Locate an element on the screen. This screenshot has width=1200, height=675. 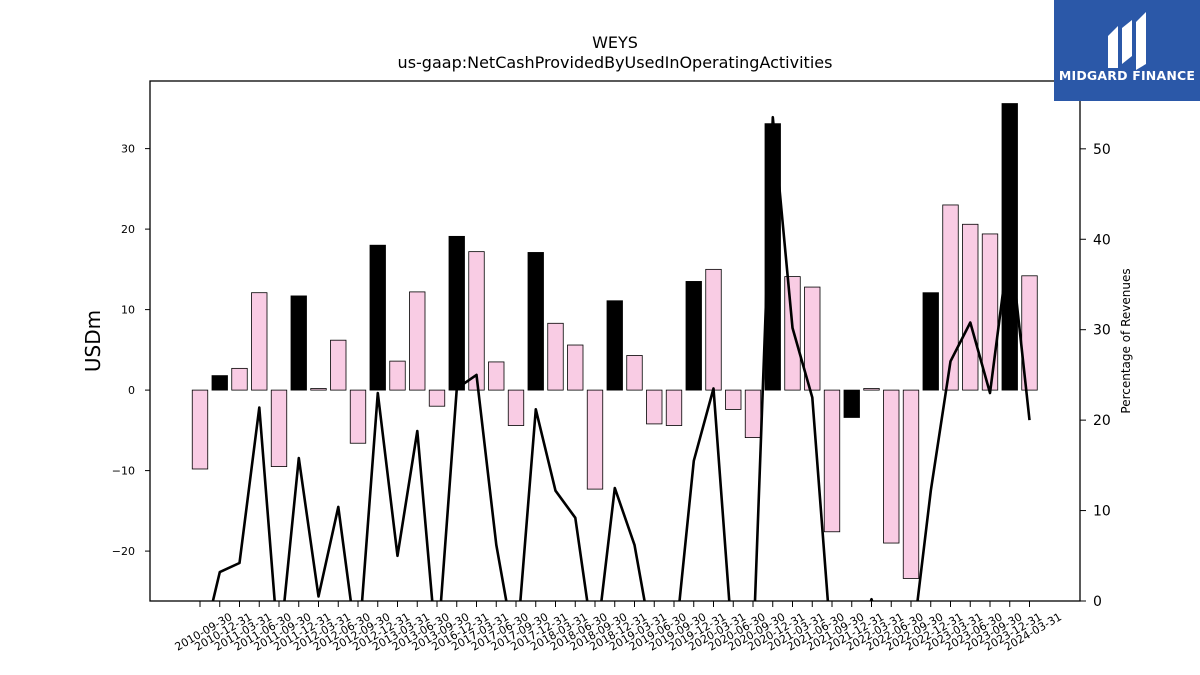
y2-tick-label: 50 is located at coordinates (1102, 150).